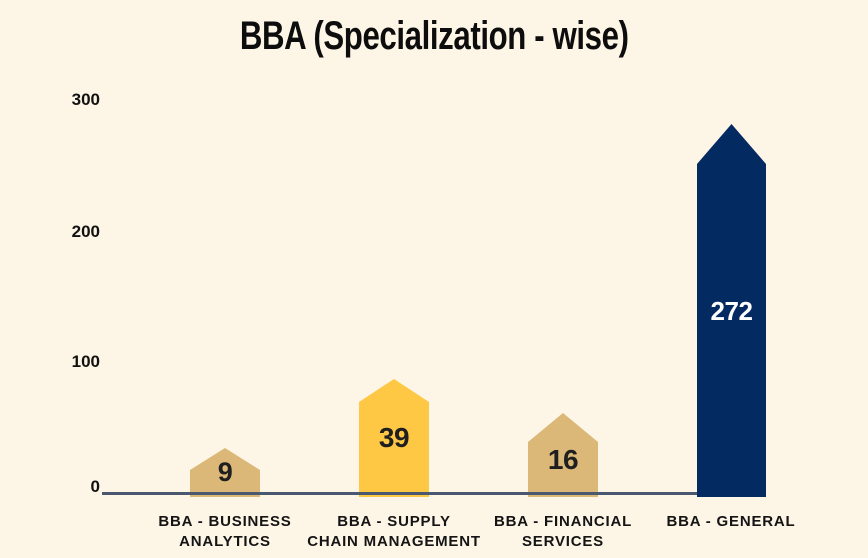  What do you see at coordinates (394, 532) in the screenshot?
I see `category-label-bba-supply-chain-management: BBA - SUPPLY CHAIN MANAGEMENT` at bounding box center [394, 532].